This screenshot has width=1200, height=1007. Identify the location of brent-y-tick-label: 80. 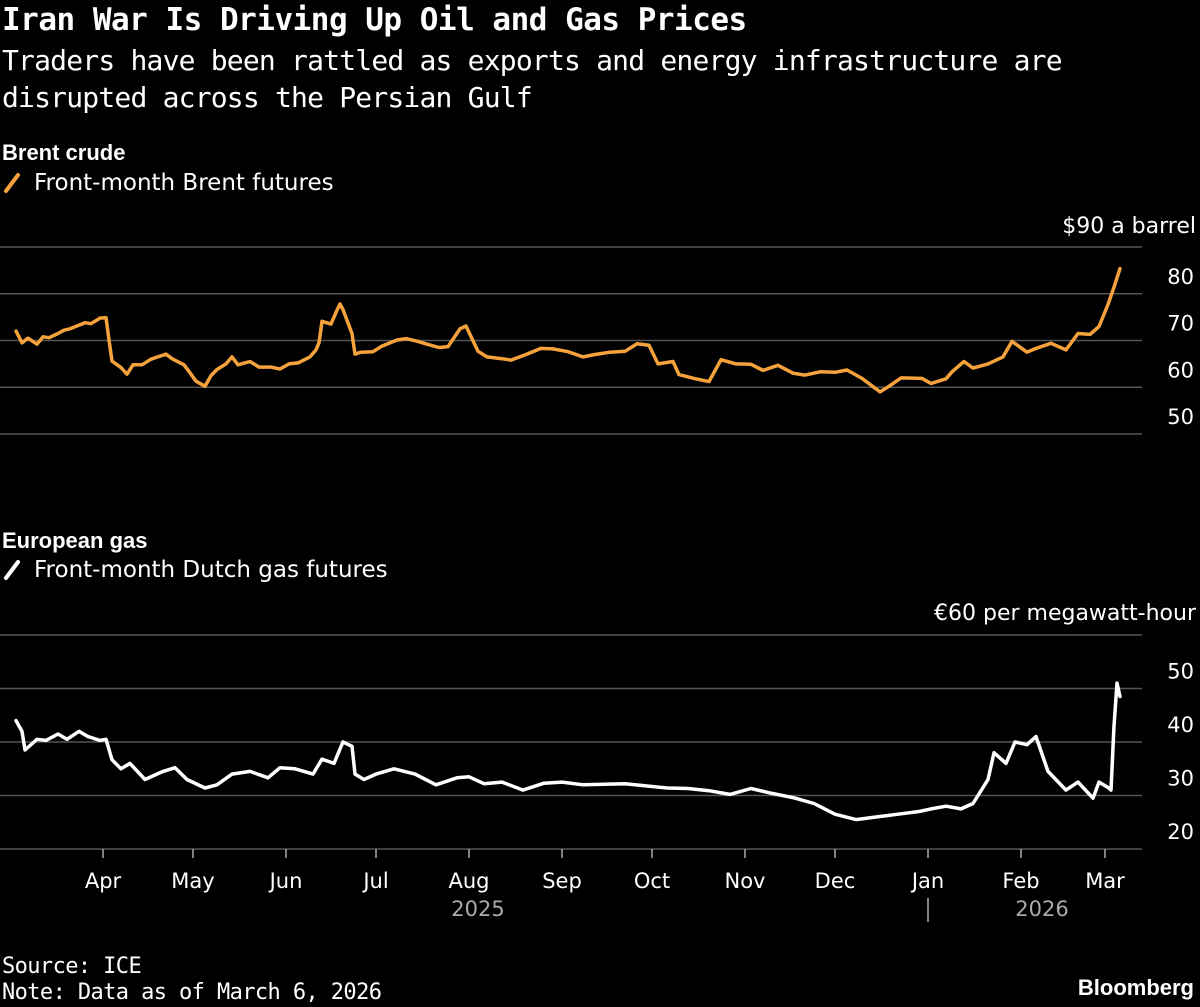
(1180, 277).